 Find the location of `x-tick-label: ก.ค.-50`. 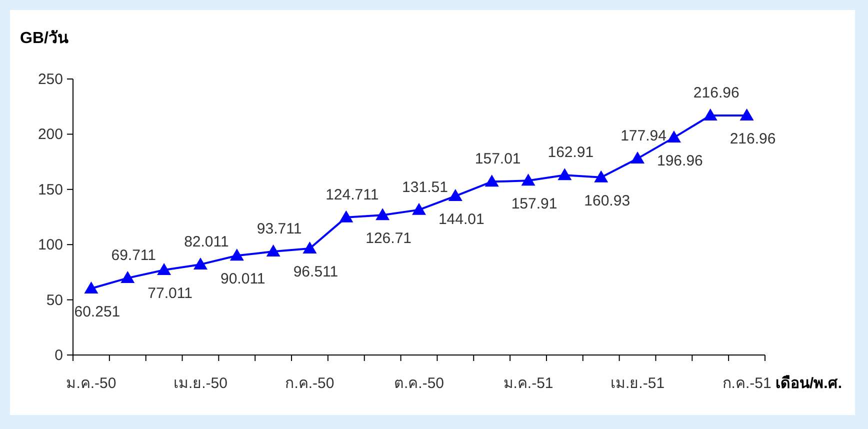

x-tick-label: ก.ค.-50 is located at coordinates (309, 383).